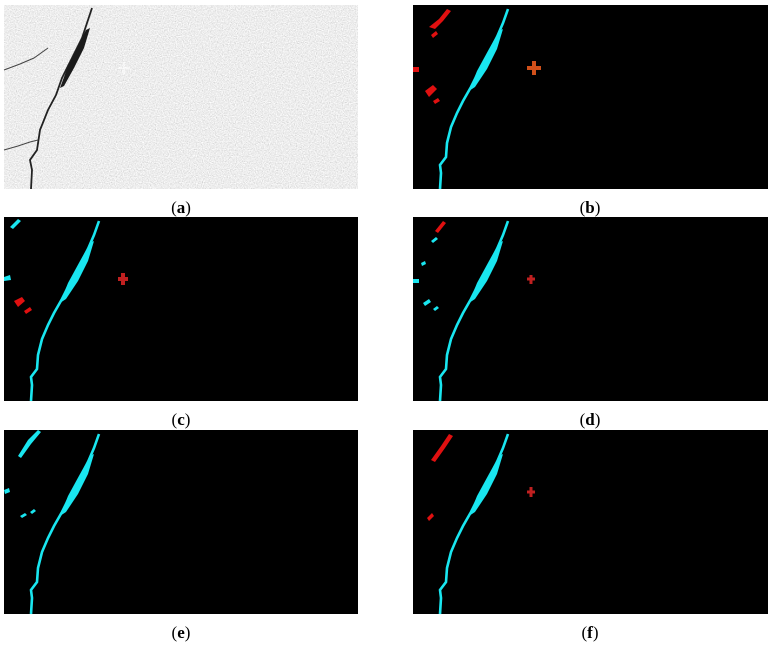 The height and width of the screenshot is (645, 772). Describe the element at coordinates (181, 523) in the screenshot. I see `panel-e` at that location.